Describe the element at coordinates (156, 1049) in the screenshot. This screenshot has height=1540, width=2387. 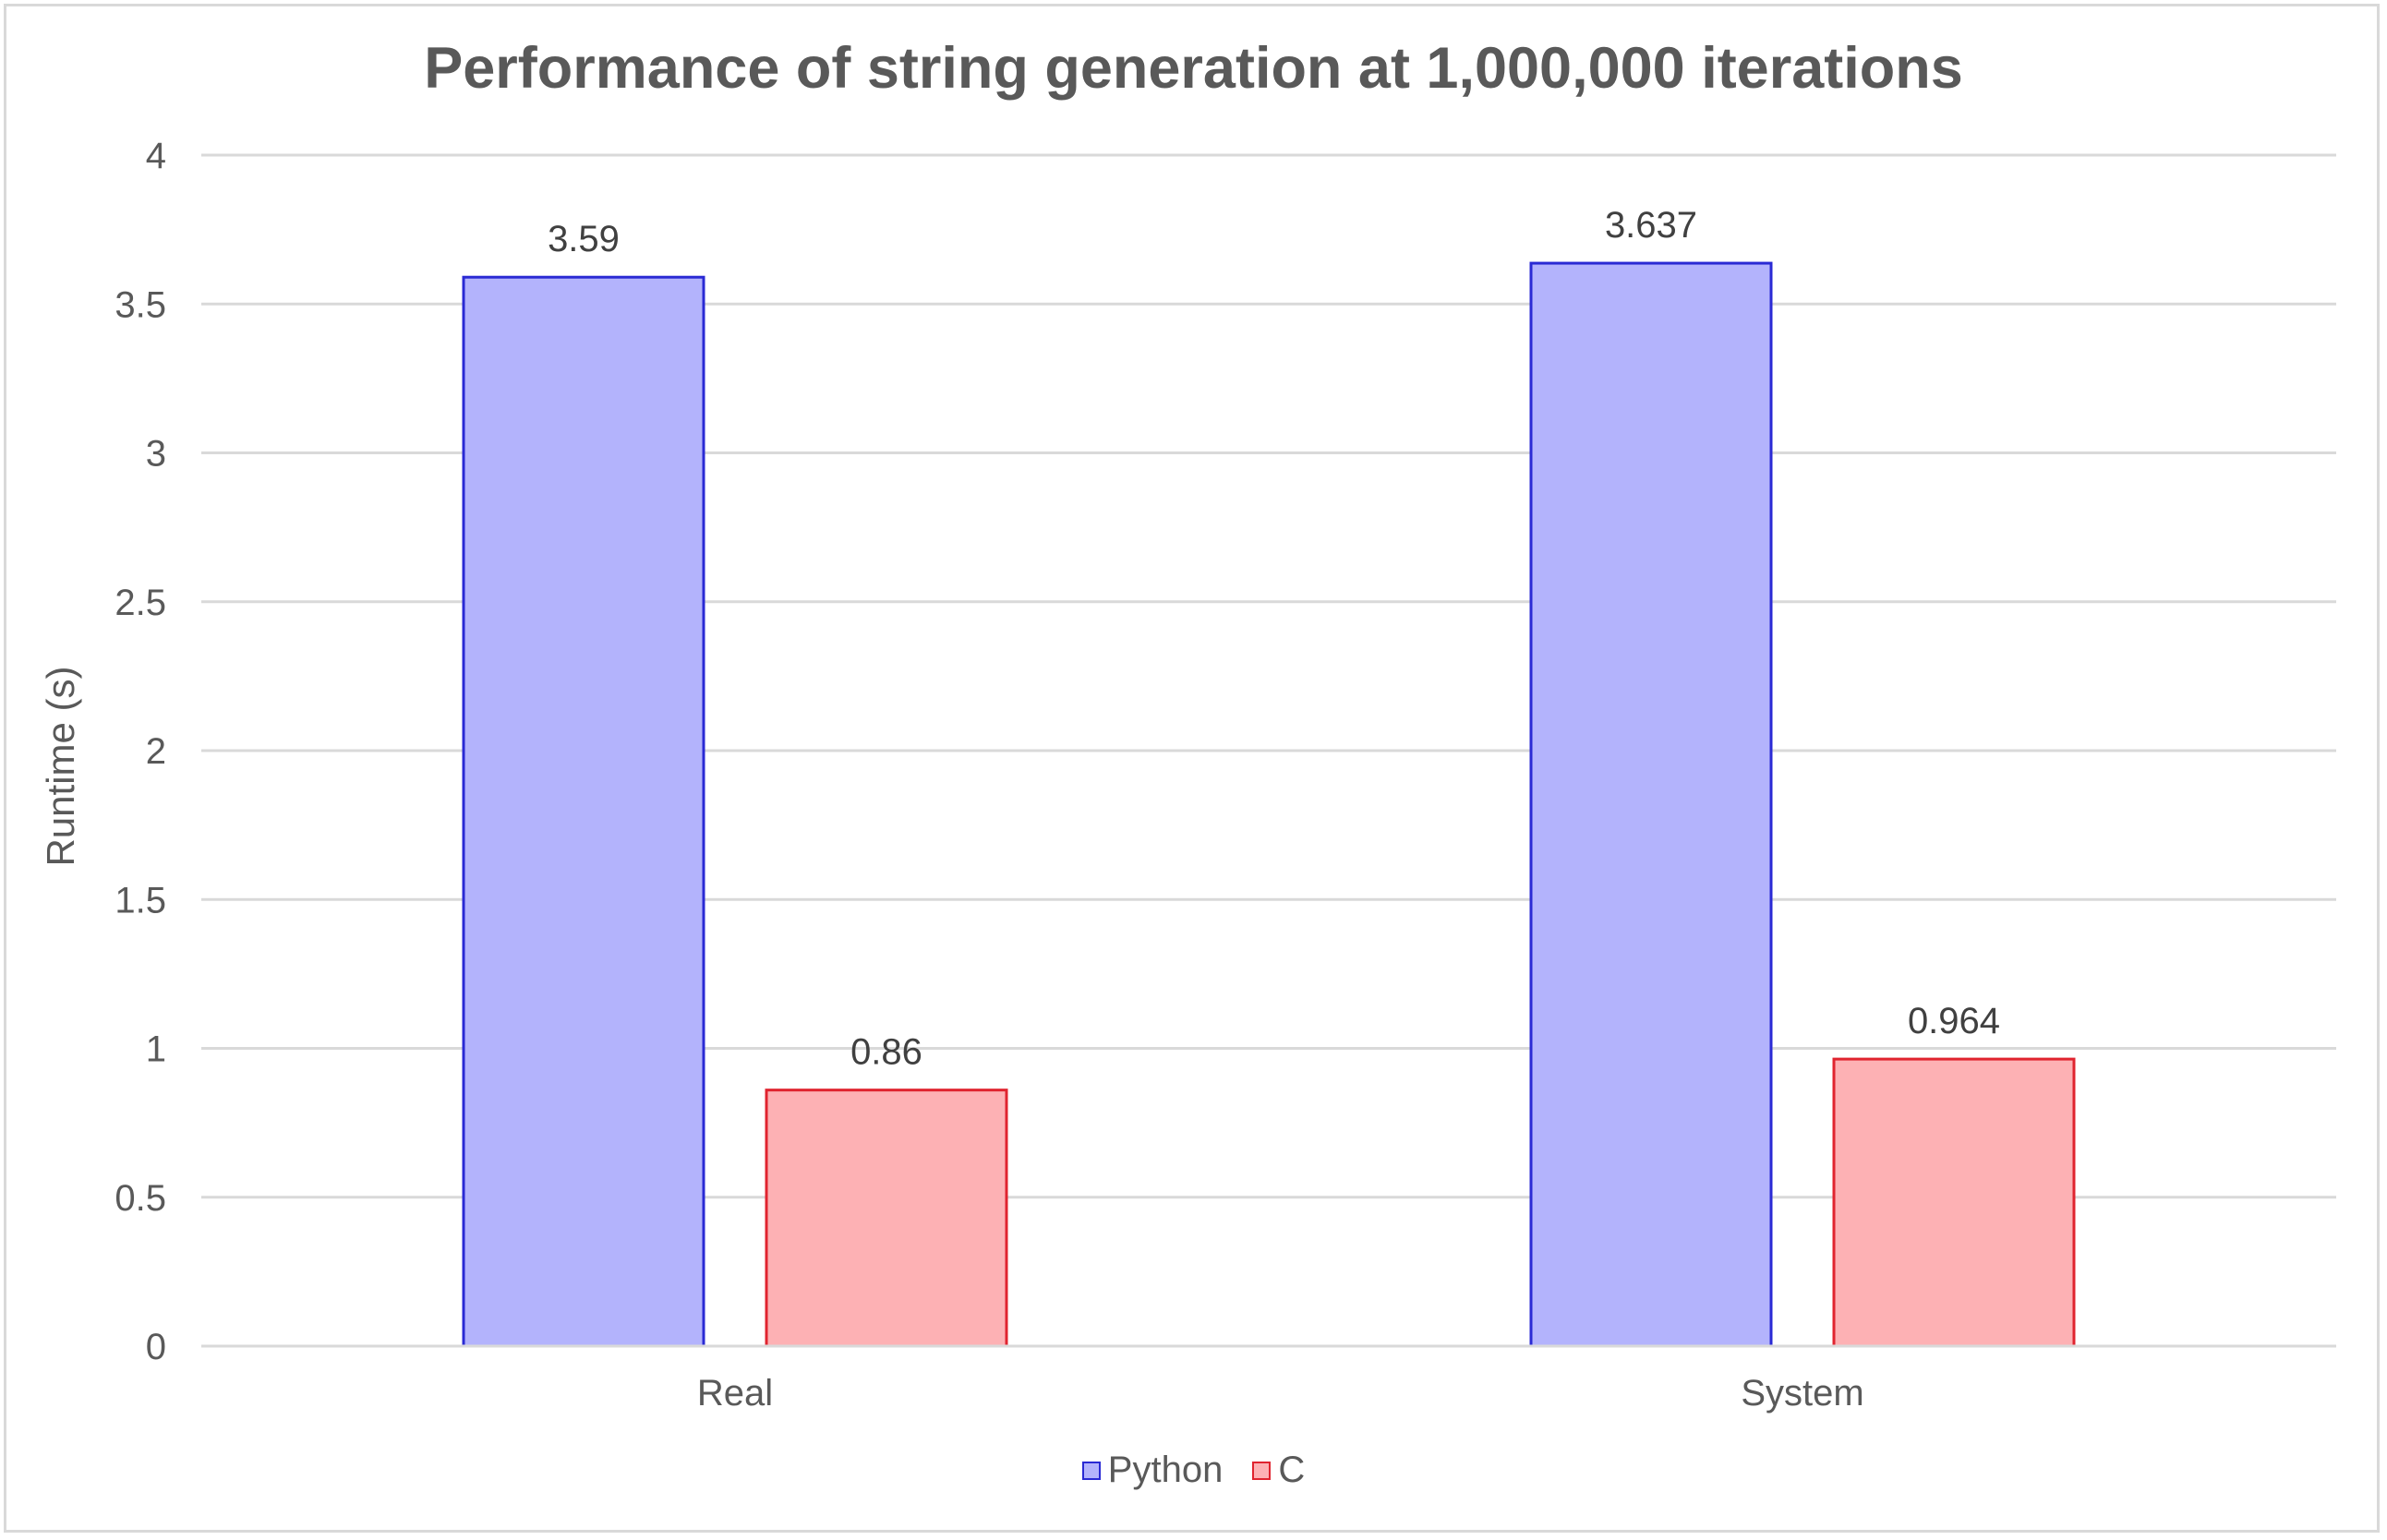
I see `y-tick-label: 1` at that location.